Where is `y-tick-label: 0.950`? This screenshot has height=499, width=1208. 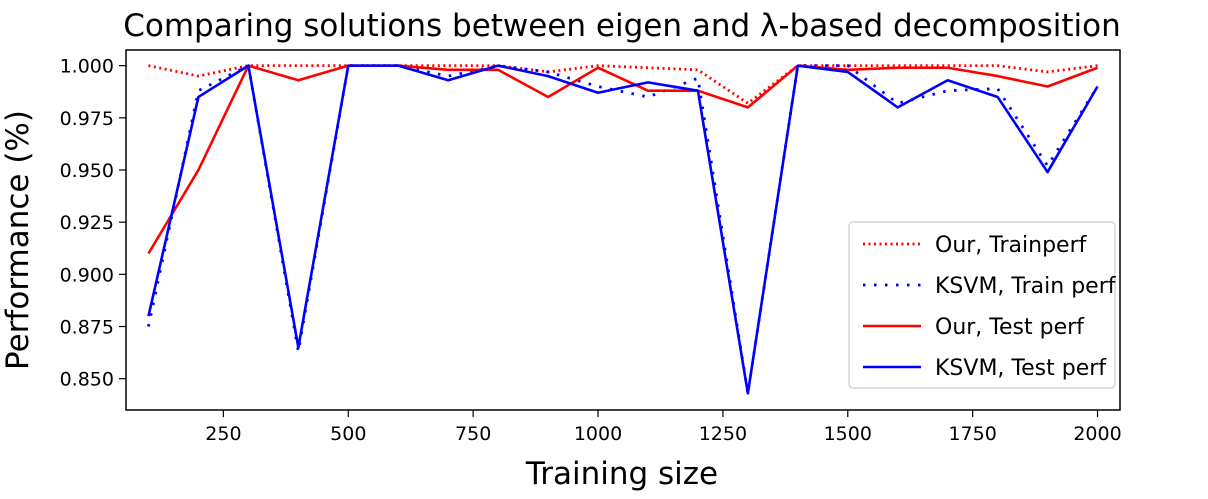 y-tick-label: 0.950 is located at coordinates (87, 171).